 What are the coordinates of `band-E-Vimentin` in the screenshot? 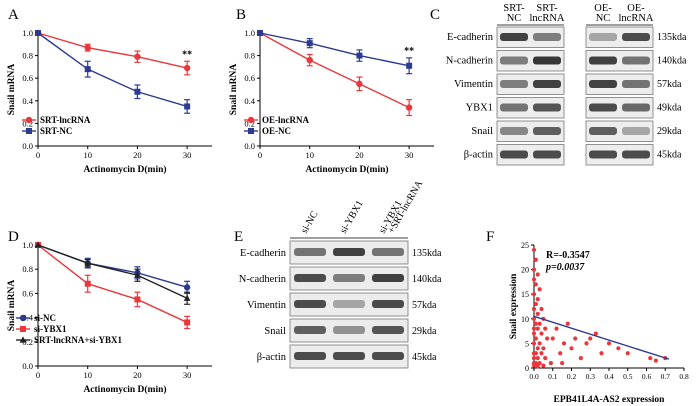 It's located at (310, 304).